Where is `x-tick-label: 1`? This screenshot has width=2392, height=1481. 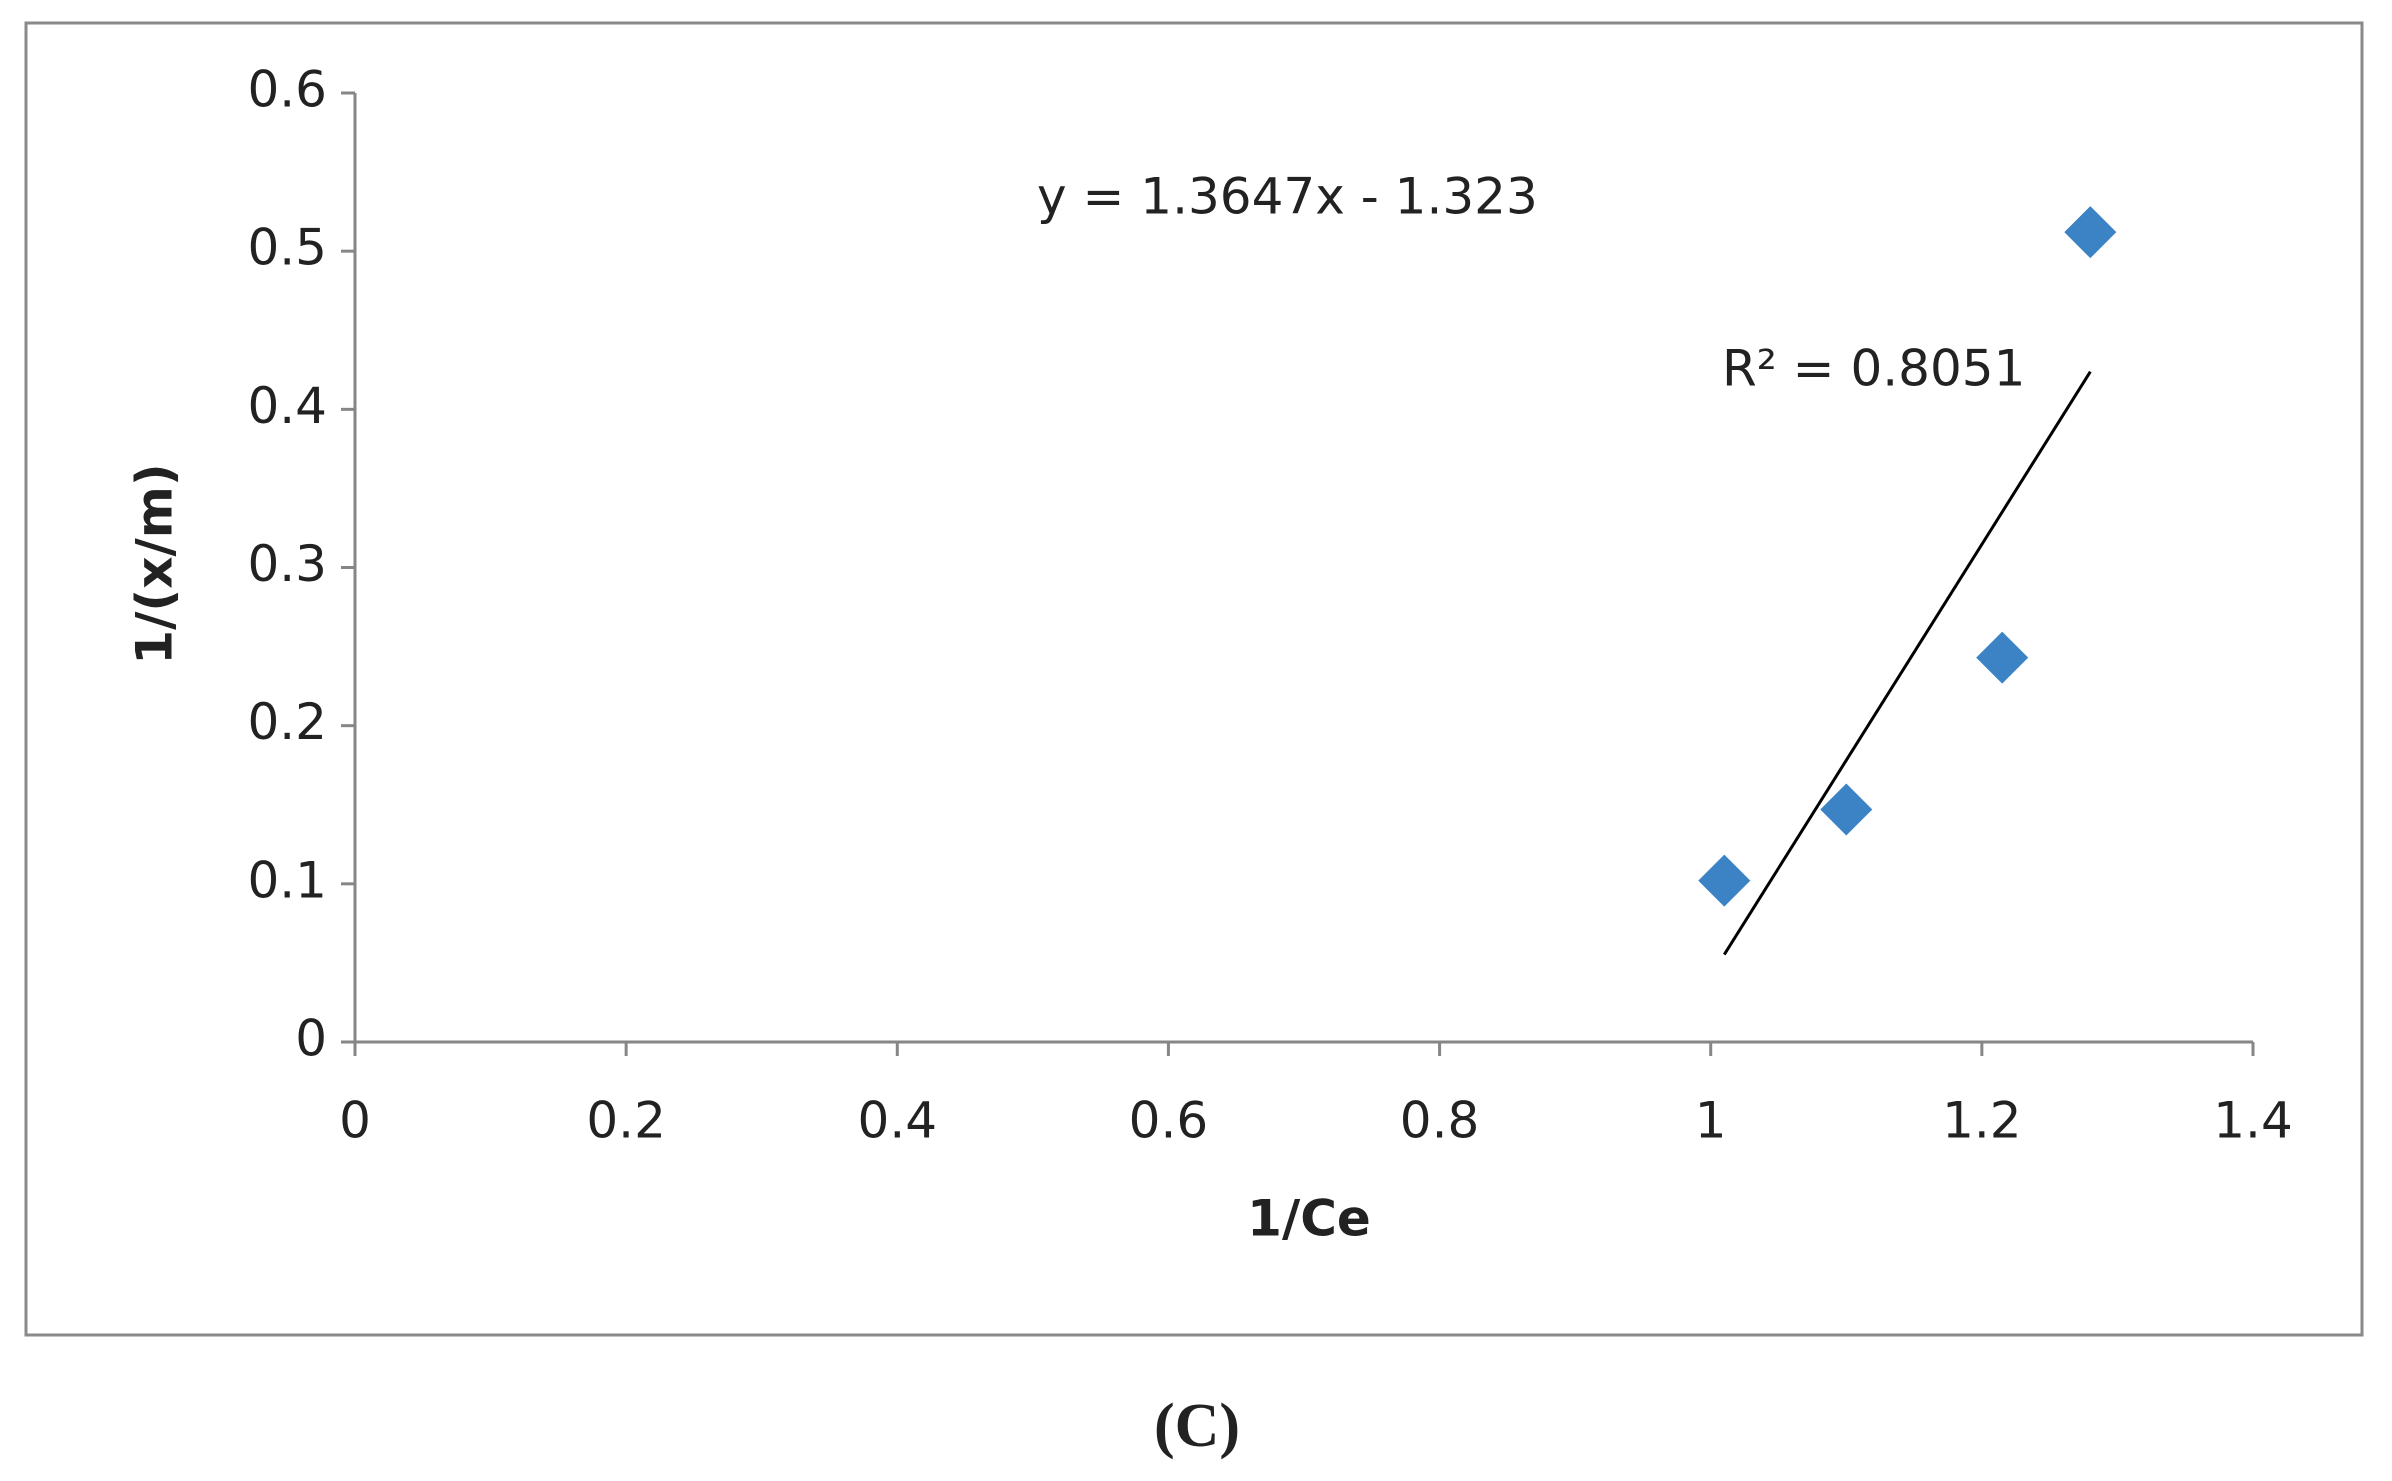 x-tick-label: 1 is located at coordinates (1711, 1121).